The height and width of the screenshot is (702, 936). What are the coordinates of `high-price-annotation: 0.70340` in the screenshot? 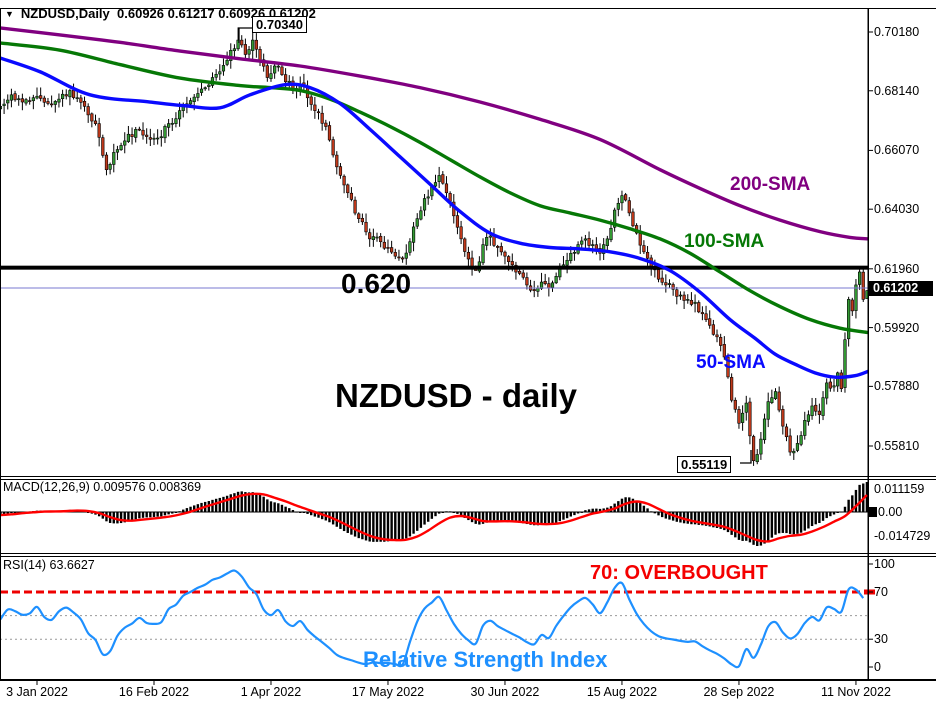 It's located at (279, 24).